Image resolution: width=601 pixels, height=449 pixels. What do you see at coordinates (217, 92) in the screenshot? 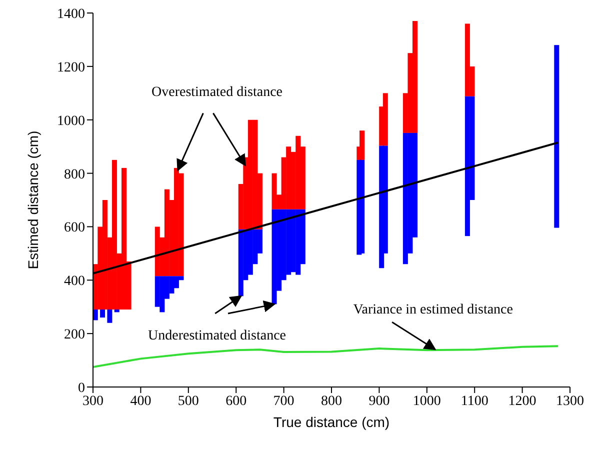
I see `annotation: Overestimated distance` at bounding box center [217, 92].